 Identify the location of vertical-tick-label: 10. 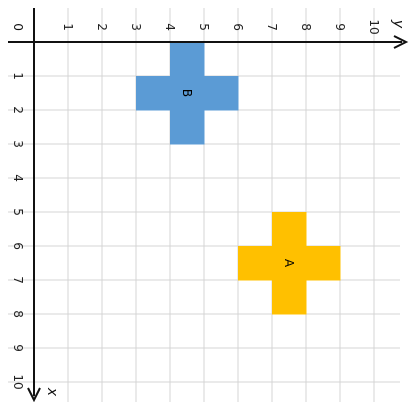
(18, 381).